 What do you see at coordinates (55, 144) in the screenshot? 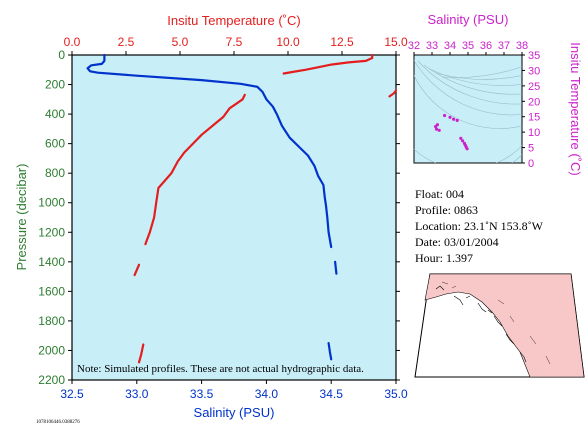
I see `pressure-tick-label: 600` at bounding box center [55, 144].